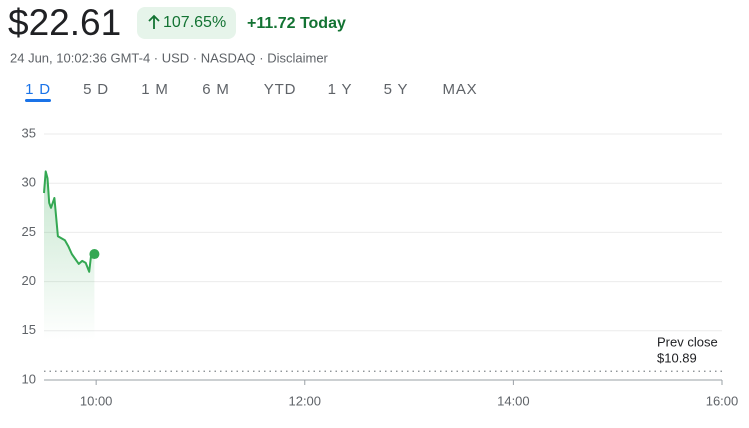 The height and width of the screenshot is (428, 749). What do you see at coordinates (154, 21) in the screenshot?
I see `up-arrow-icon` at bounding box center [154, 21].